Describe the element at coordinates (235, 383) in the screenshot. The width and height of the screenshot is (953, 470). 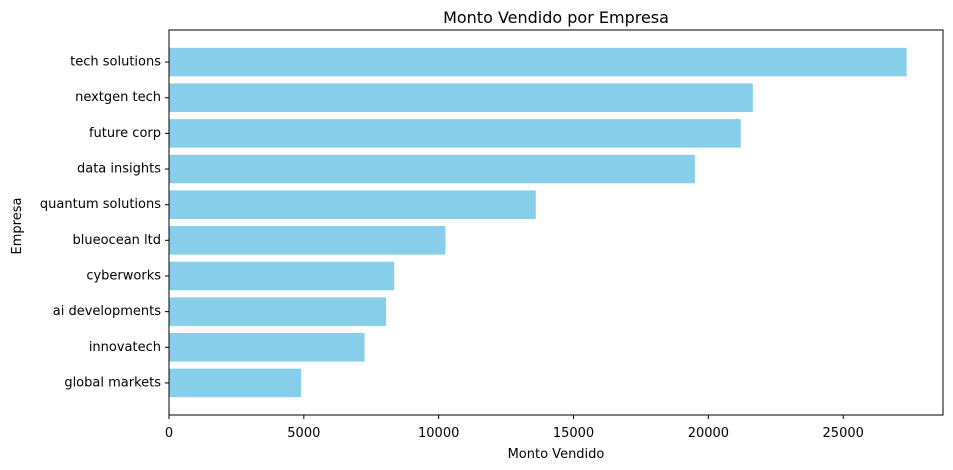
I see `bar-global-markets` at that location.